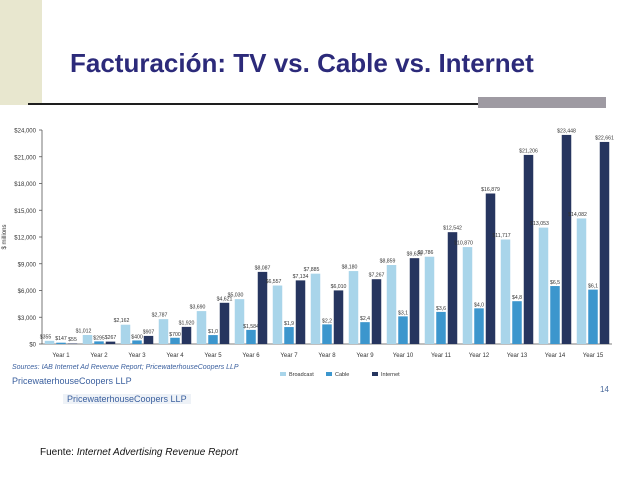 Image resolution: width=638 pixels, height=479 pixels. What do you see at coordinates (198, 308) in the screenshot?
I see `data-label-broadcast: $3,690` at bounding box center [198, 308].